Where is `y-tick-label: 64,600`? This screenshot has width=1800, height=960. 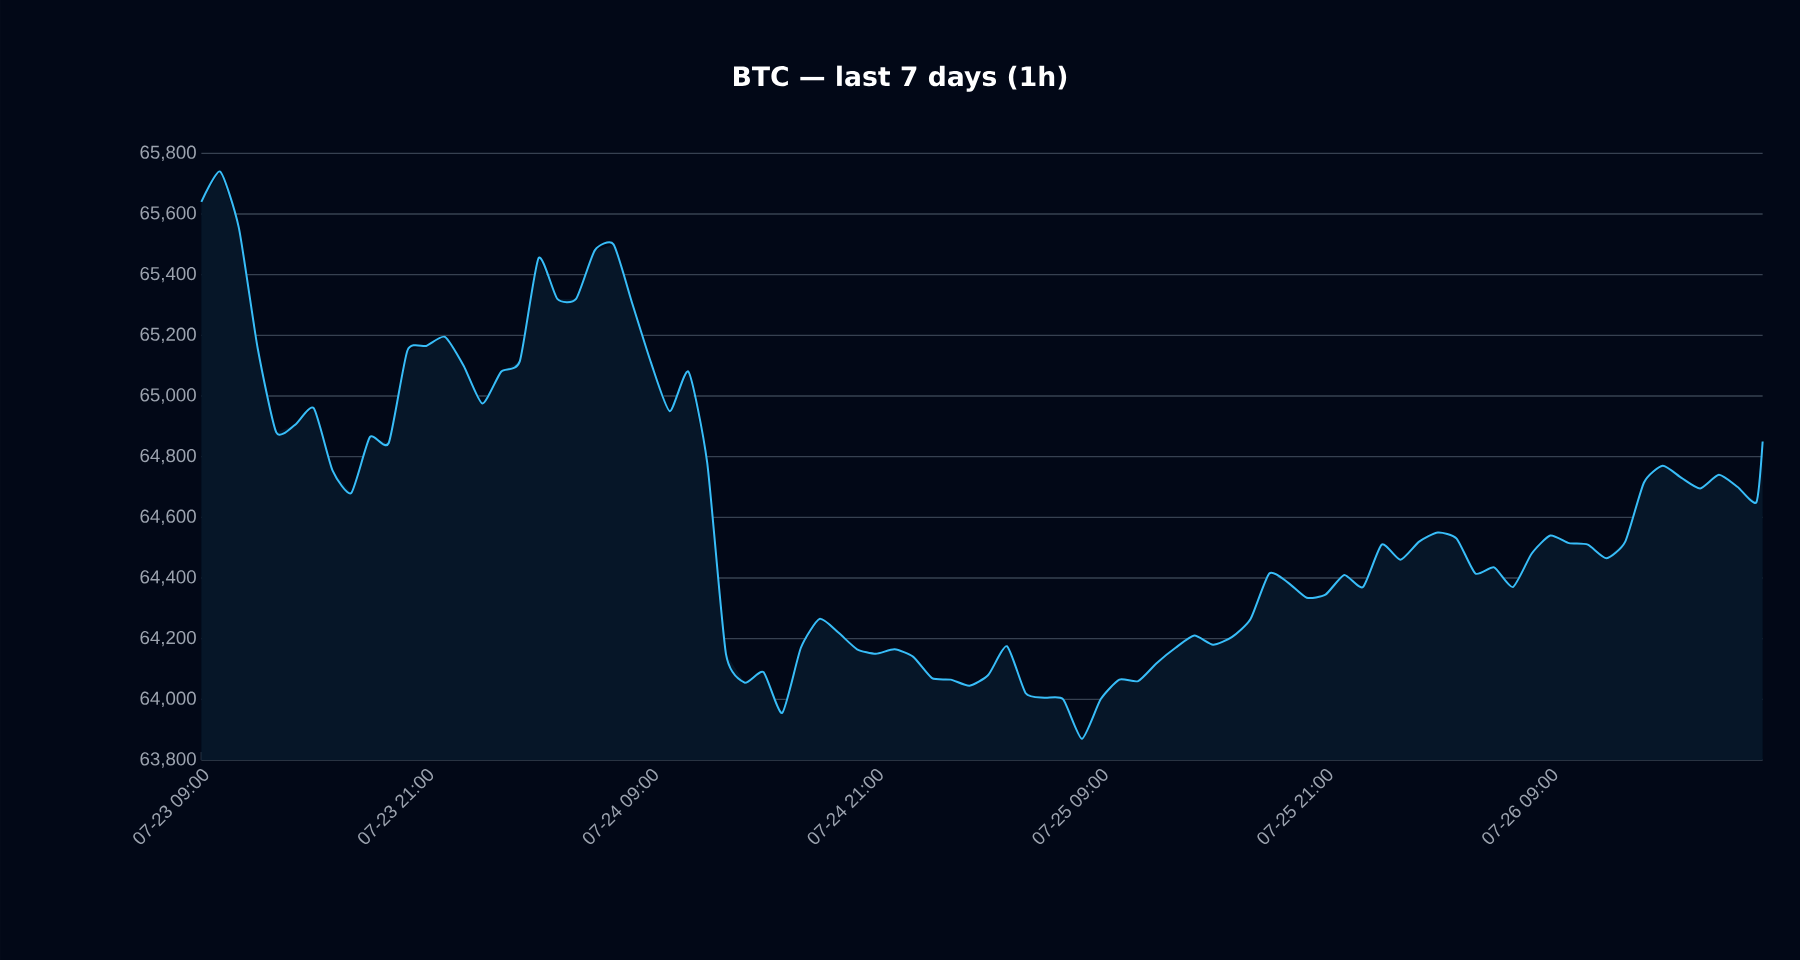 y-tick-label: 64,600 is located at coordinates (168, 517).